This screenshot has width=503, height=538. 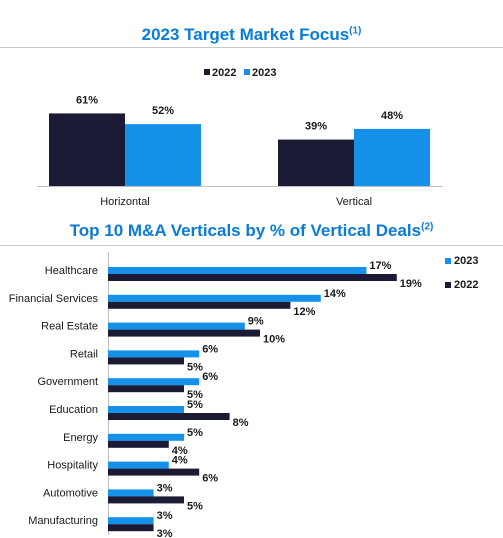 I want to click on legend2-label-2023: 2023, so click(x=466, y=261).